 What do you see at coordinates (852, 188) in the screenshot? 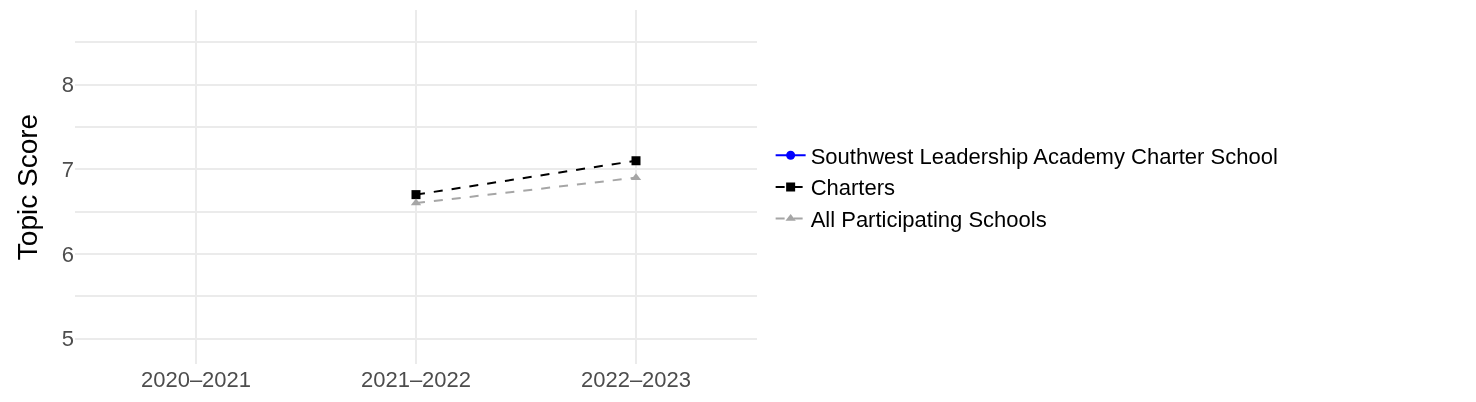
I see `legend-label: Charters` at bounding box center [852, 188].